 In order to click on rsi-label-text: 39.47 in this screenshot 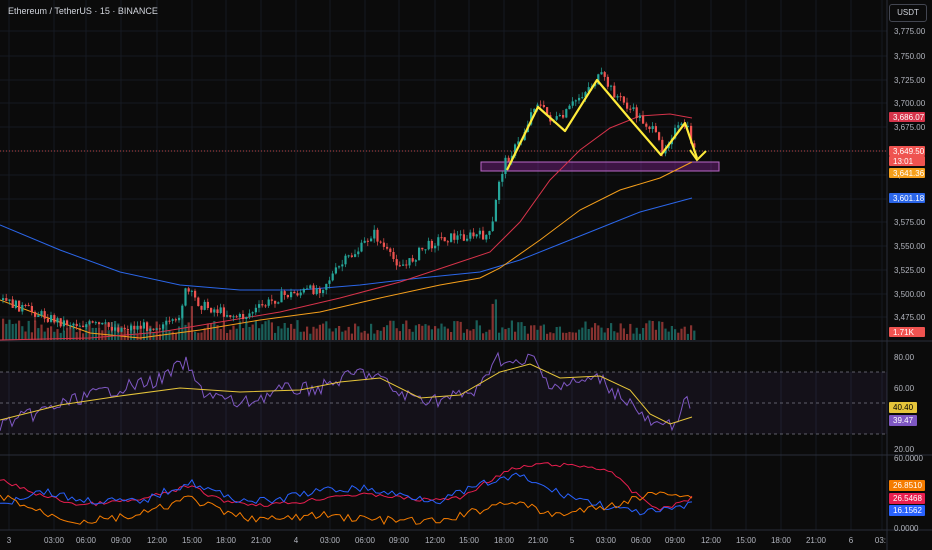, I will do `click(903, 420)`.